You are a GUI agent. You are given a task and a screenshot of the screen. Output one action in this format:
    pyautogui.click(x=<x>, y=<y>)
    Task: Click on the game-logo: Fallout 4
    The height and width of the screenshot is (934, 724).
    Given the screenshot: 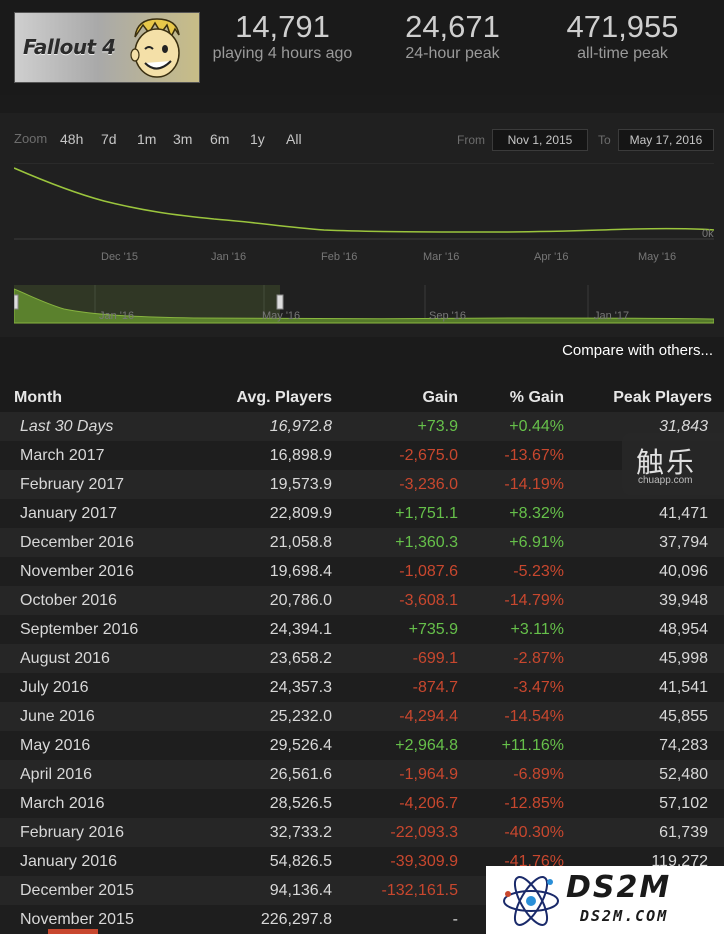 What is the action you would take?
    pyautogui.click(x=107, y=47)
    